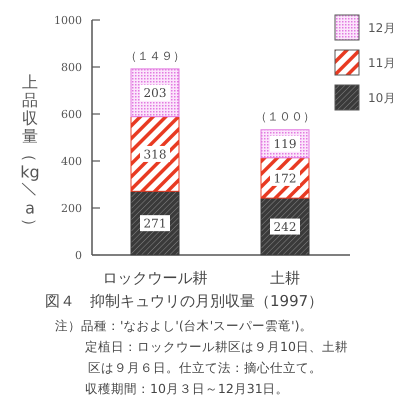  What do you see at coordinates (205, 367) in the screenshot?
I see `text: 区は９月６日。仕立て法：摘心仕立て。` at bounding box center [205, 367].